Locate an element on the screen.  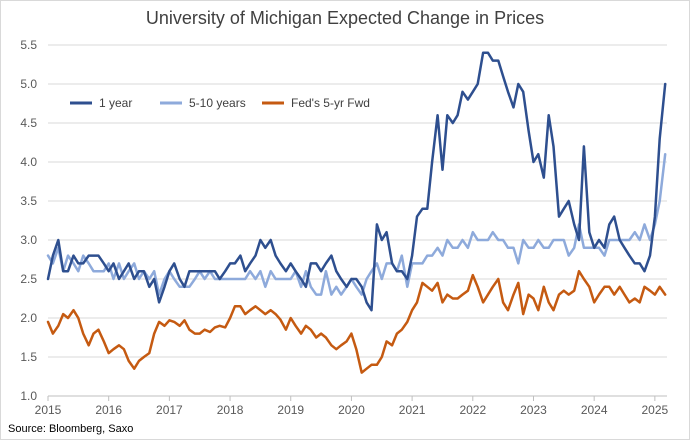
x-tick-label: 2017 is located at coordinates (169, 410).